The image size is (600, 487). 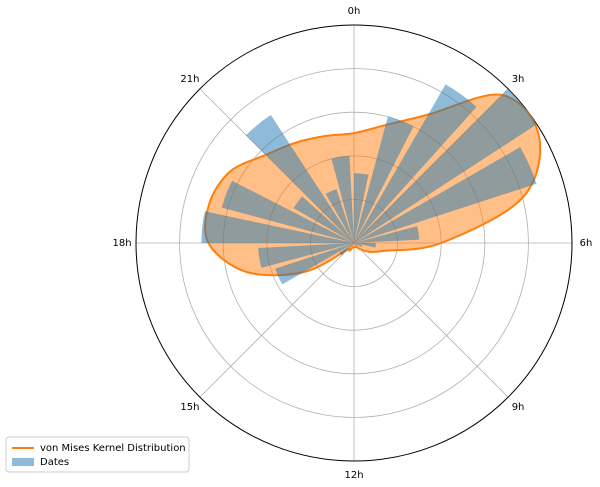 What do you see at coordinates (353, 475) in the screenshot?
I see `theta-label: 12h` at bounding box center [353, 475].